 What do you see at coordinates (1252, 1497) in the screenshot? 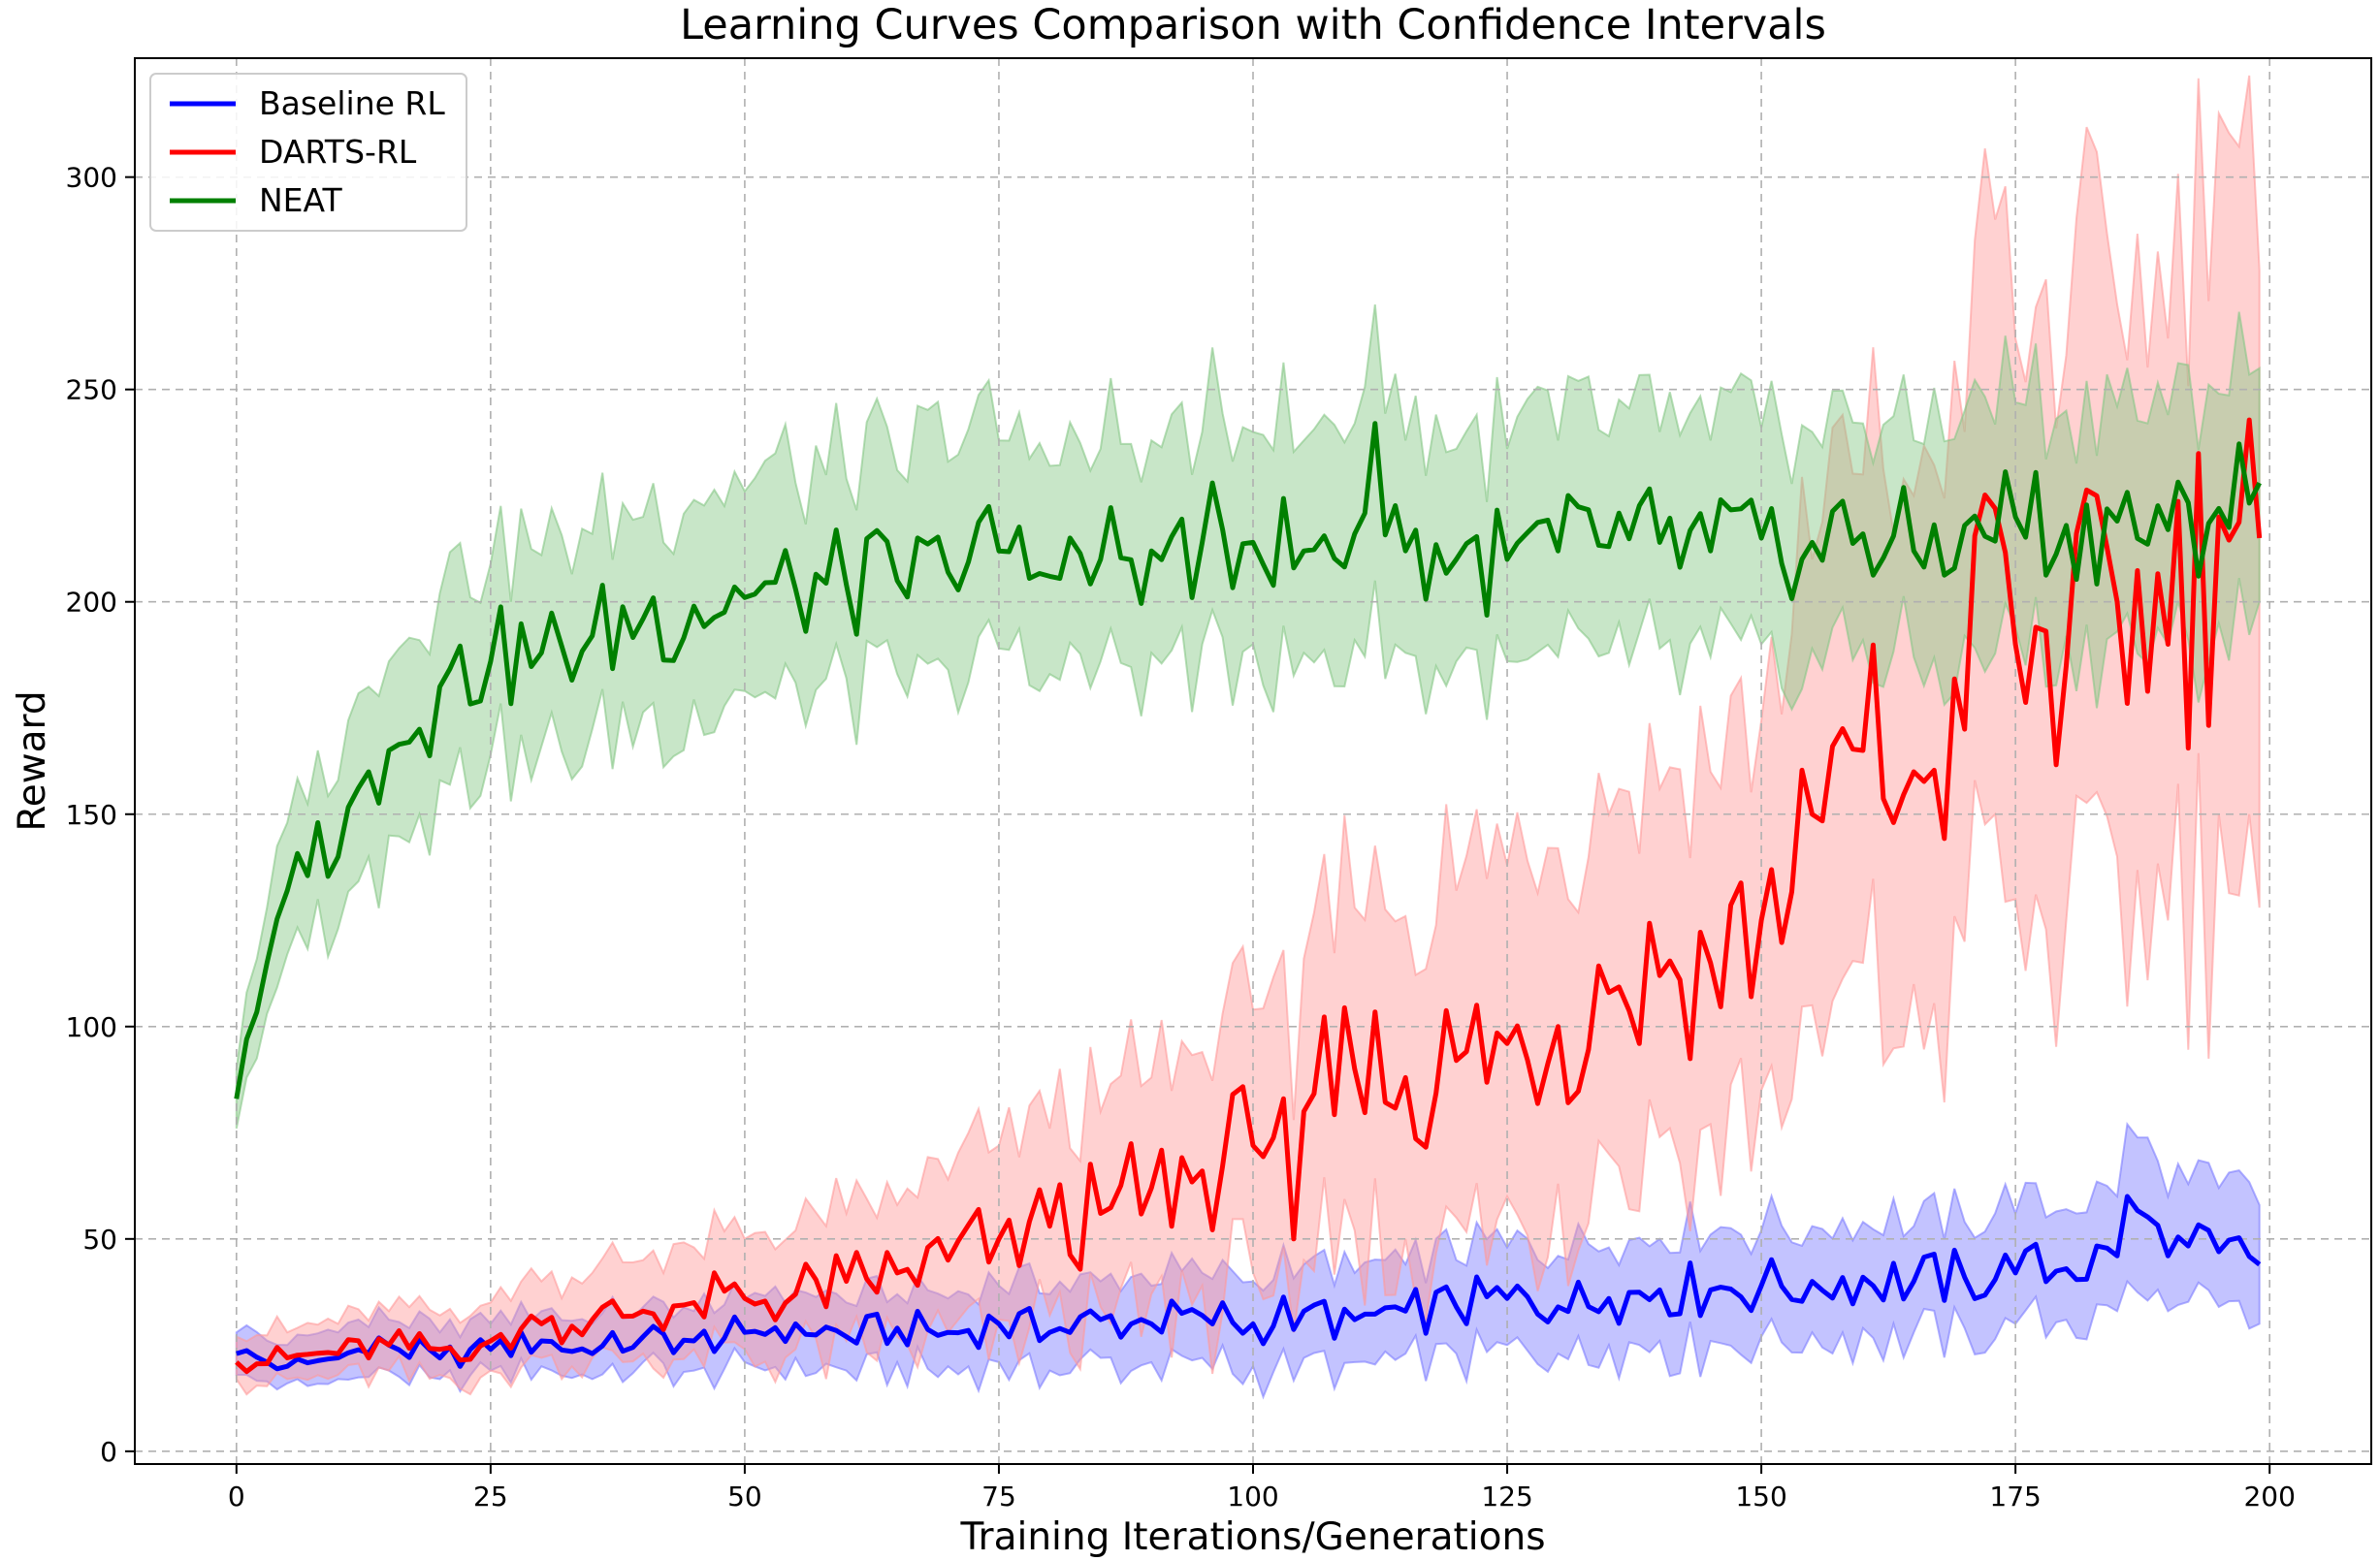
I see `x-tick-label: 100` at bounding box center [1252, 1497].